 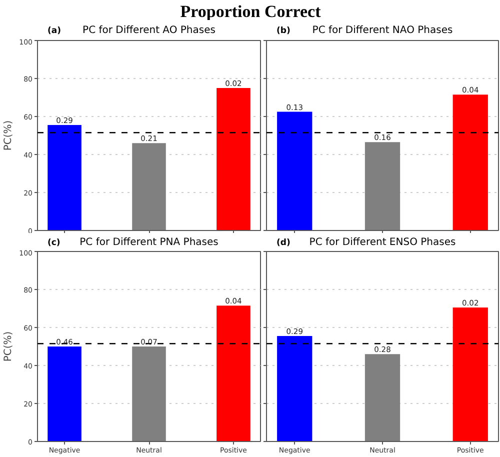 What do you see at coordinates (382, 30) in the screenshot?
I see `chart-title: PC for Different NAO Phases` at bounding box center [382, 30].